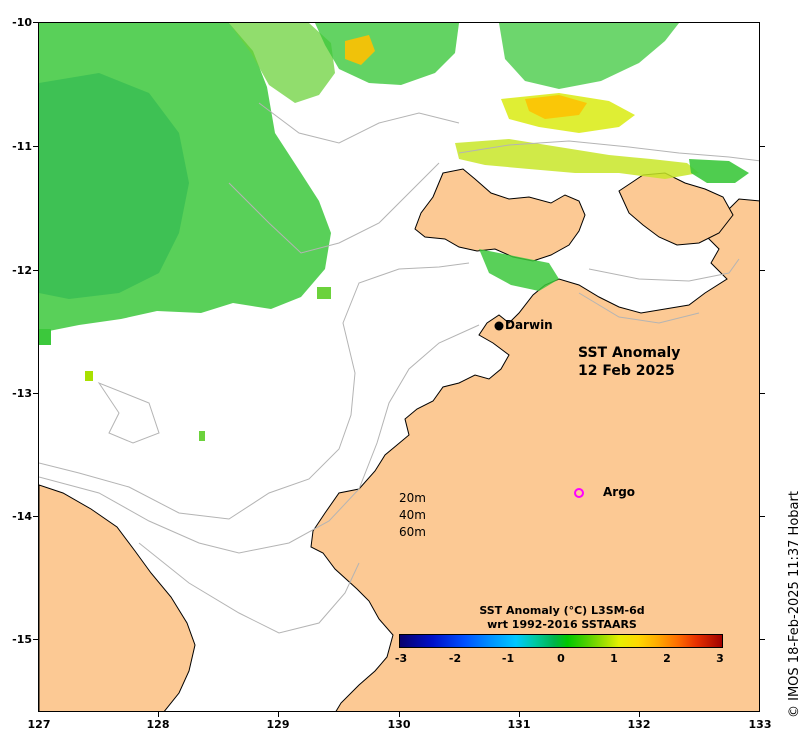  Describe the element at coordinates (629, 353) in the screenshot. I see `map-title-line1: SST Anomaly` at that location.